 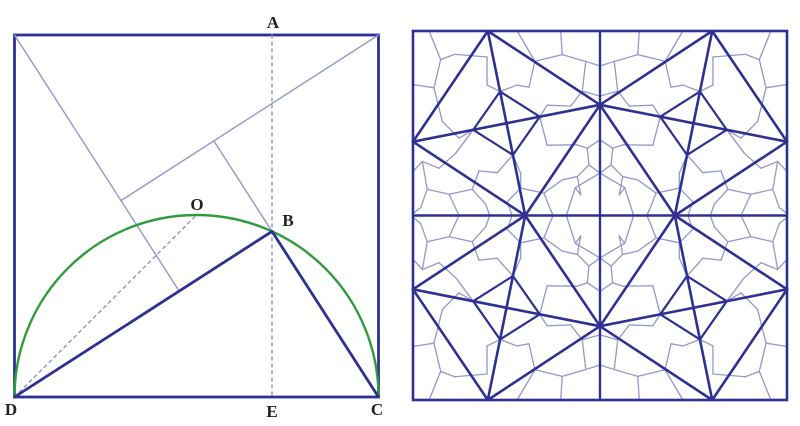 I want to click on tiling-quadrant-TL, so click(x=506, y=123).